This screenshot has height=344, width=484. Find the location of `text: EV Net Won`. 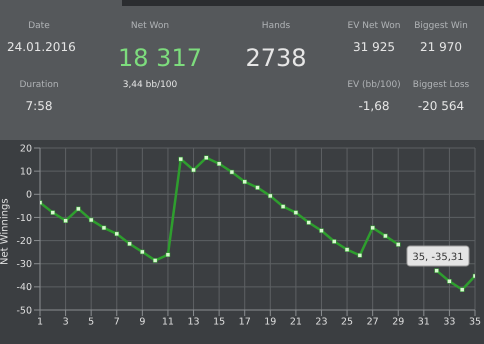

text: EV Net Won is located at coordinates (374, 26).